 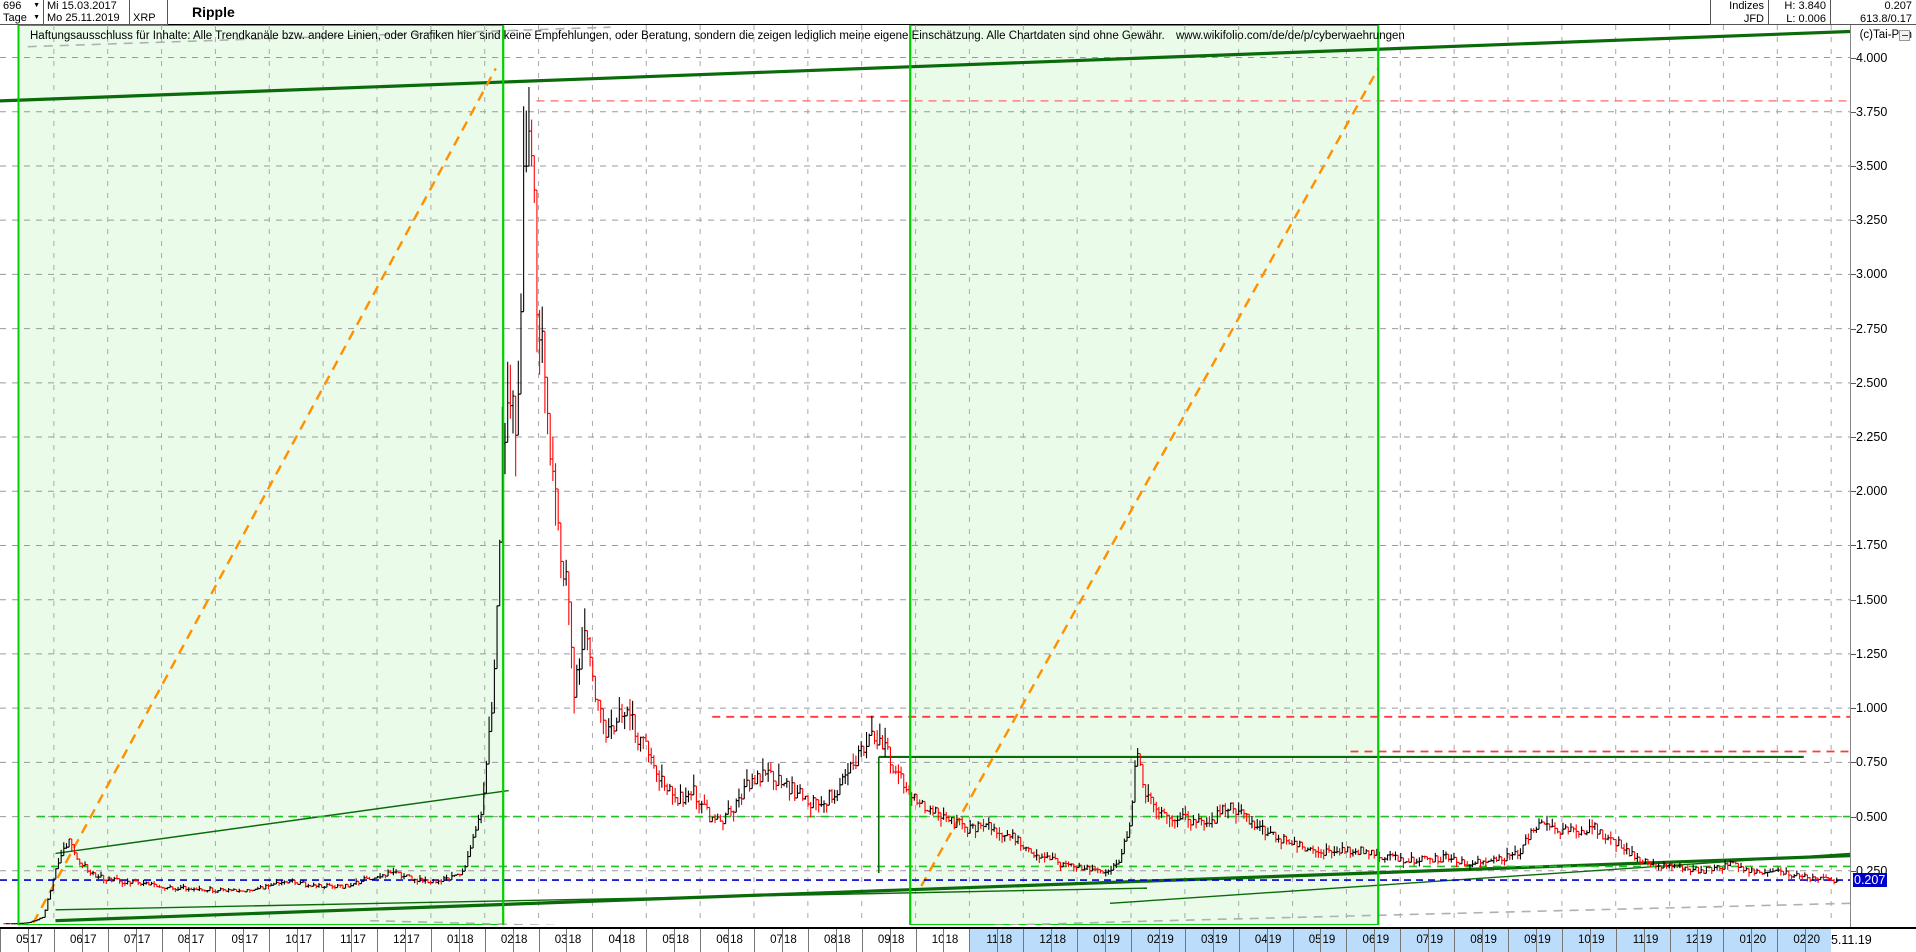 What do you see at coordinates (1584, 940) in the screenshot?
I see `x-tick-month: 10` at bounding box center [1584, 940].